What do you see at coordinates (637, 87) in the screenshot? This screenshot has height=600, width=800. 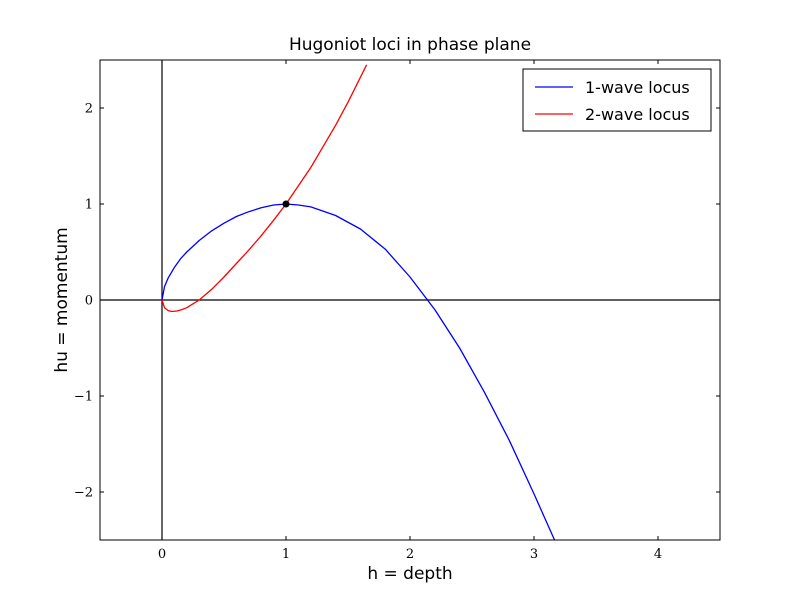 I see `legend-label-1: 1-wave locus` at bounding box center [637, 87].